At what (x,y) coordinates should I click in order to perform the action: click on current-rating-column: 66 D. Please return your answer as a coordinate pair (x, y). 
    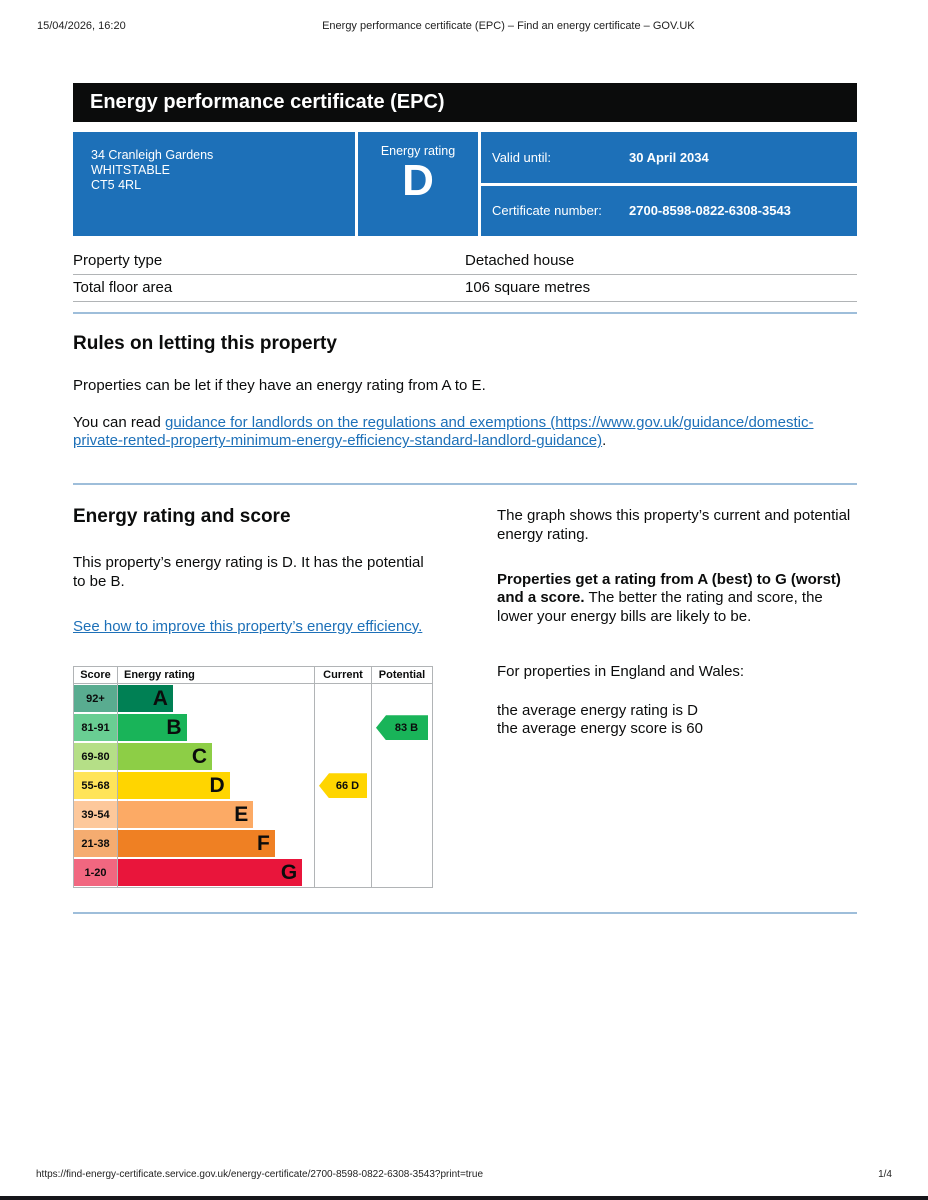
    Looking at the image, I should click on (342, 786).